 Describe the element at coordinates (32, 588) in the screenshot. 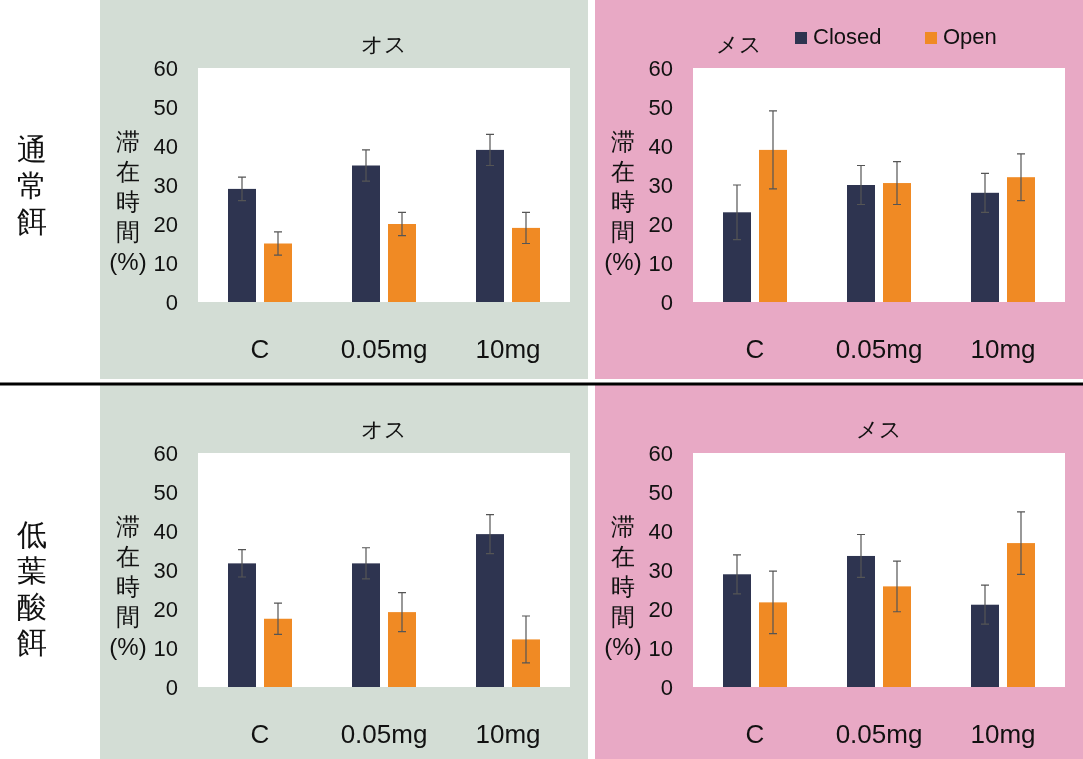

I see `text: 低葉酸餌` at that location.